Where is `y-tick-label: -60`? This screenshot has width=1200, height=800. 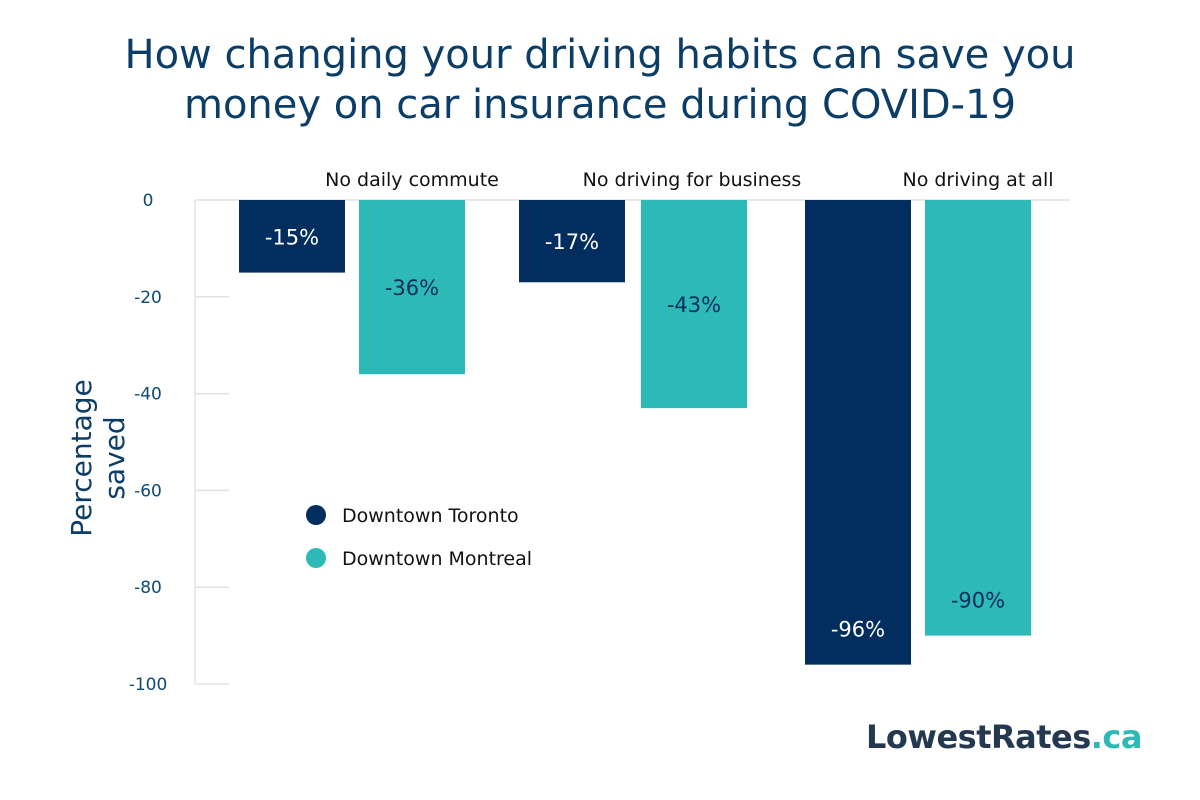 y-tick-label: -60 is located at coordinates (148, 491).